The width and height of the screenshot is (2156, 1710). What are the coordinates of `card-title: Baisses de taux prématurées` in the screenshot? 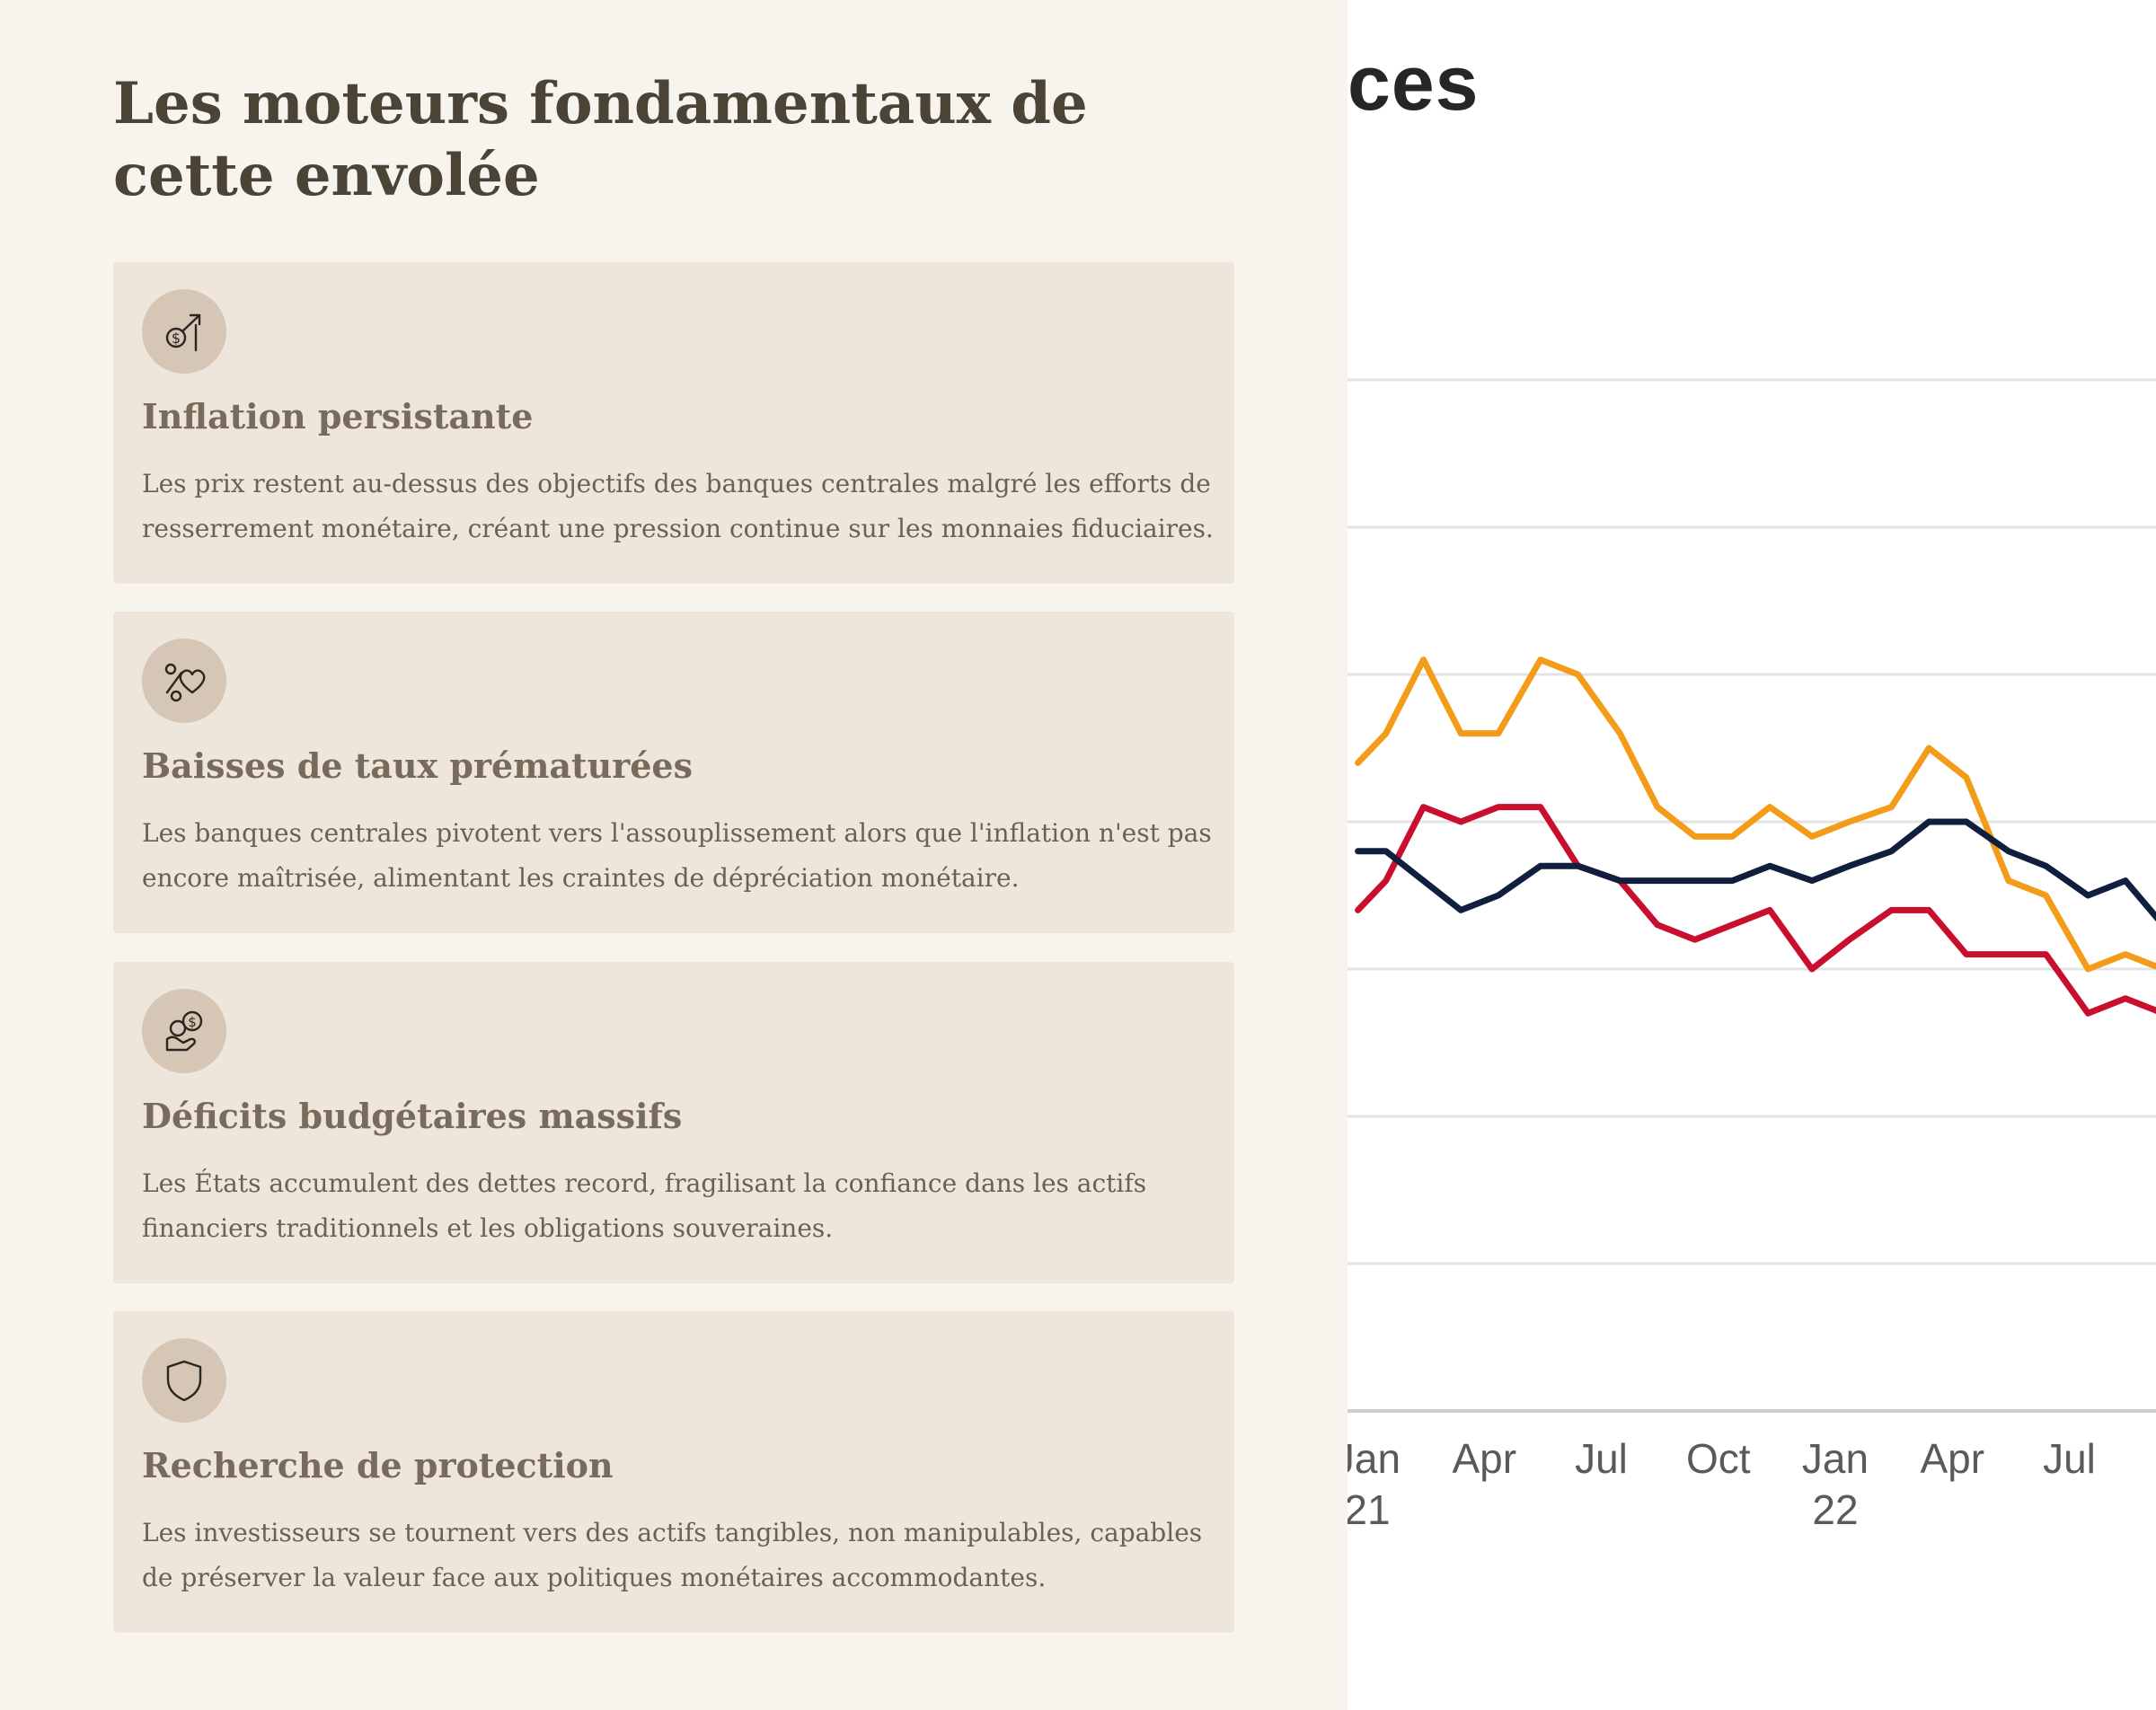 It's located at (417, 765).